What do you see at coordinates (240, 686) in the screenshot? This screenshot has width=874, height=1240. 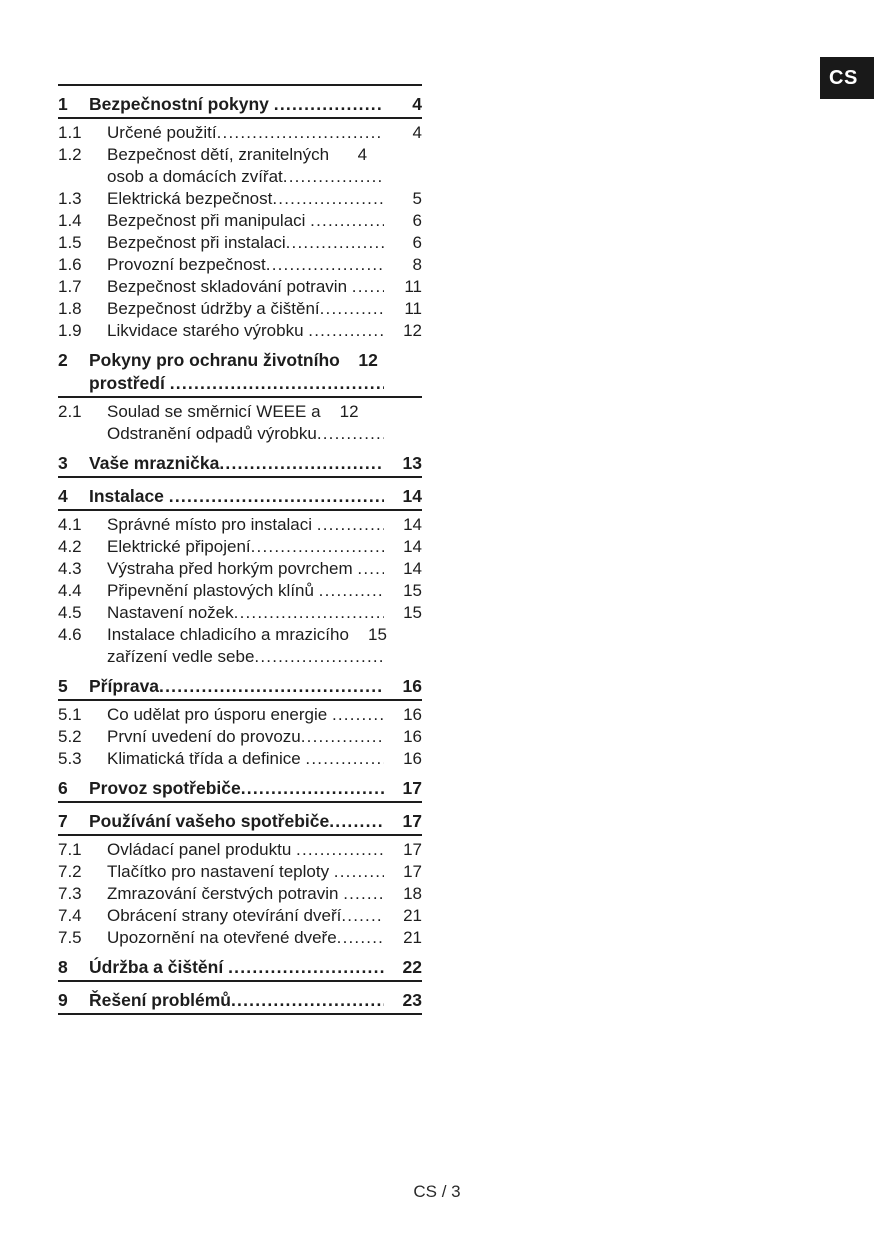 I see `toc-entry-line: 5 Příprava 16` at bounding box center [240, 686].